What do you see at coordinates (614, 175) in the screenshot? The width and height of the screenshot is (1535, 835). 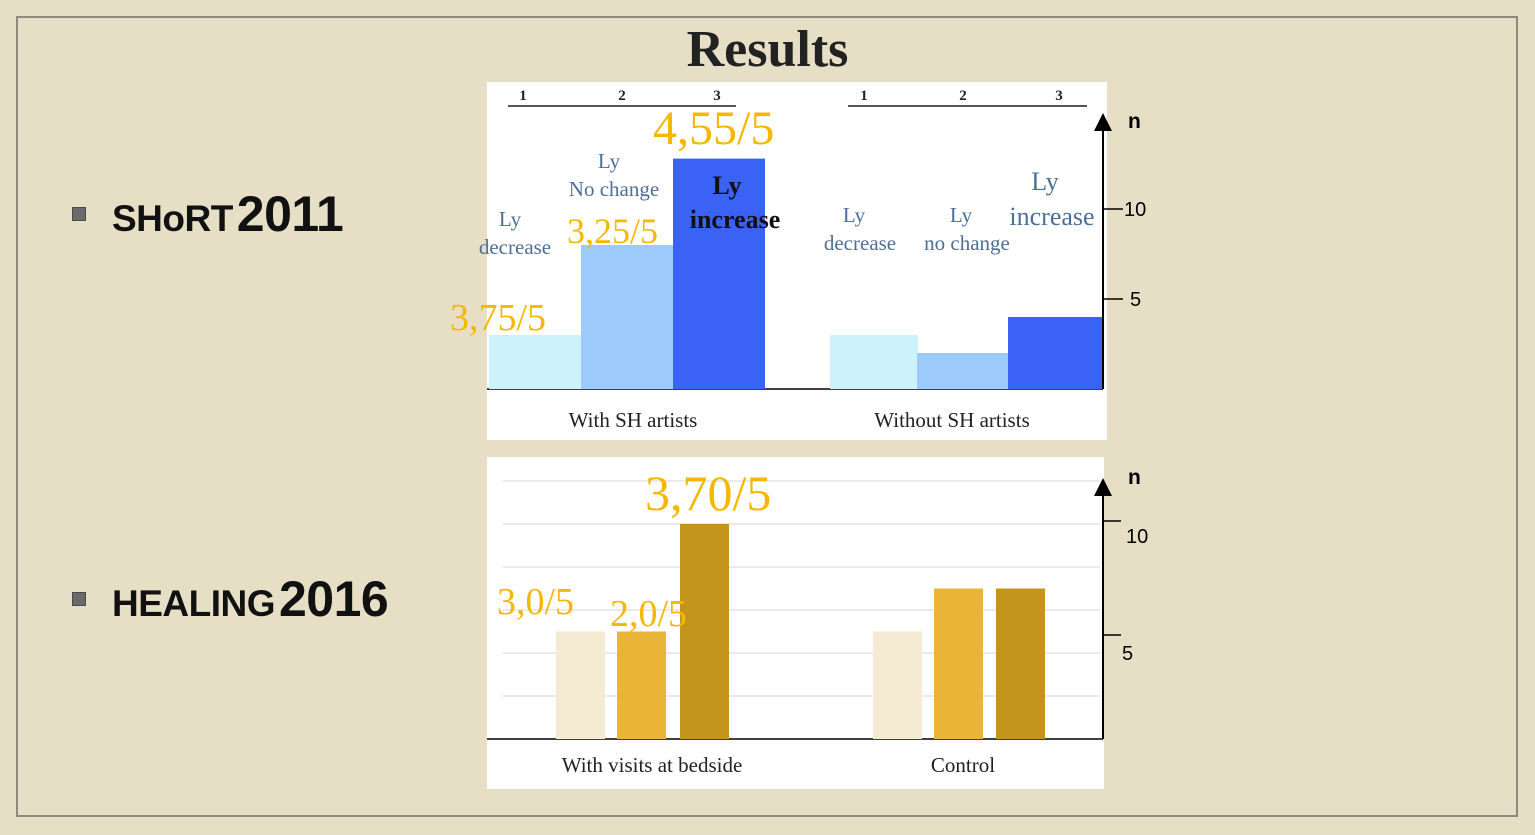 I see `category-label: Ly No change` at bounding box center [614, 175].